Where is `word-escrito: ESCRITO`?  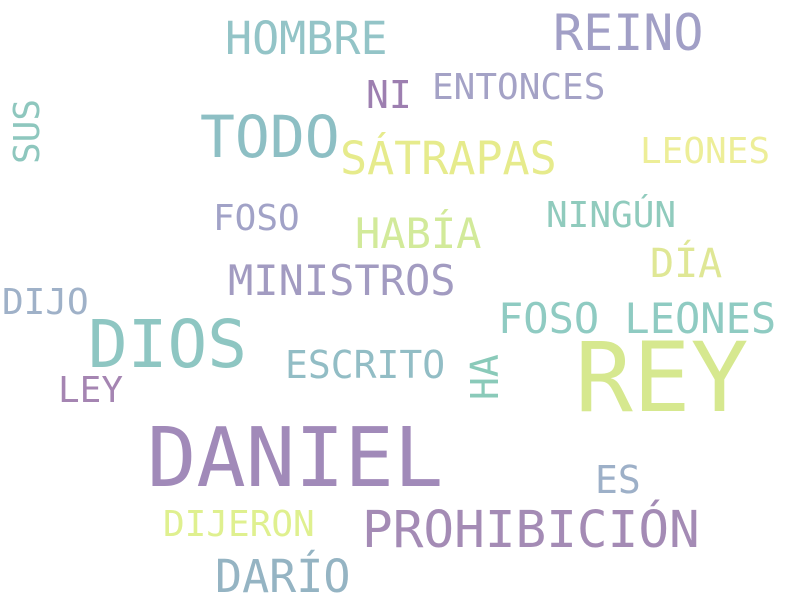
word-escrito: ESCRITO is located at coordinates (365, 365).